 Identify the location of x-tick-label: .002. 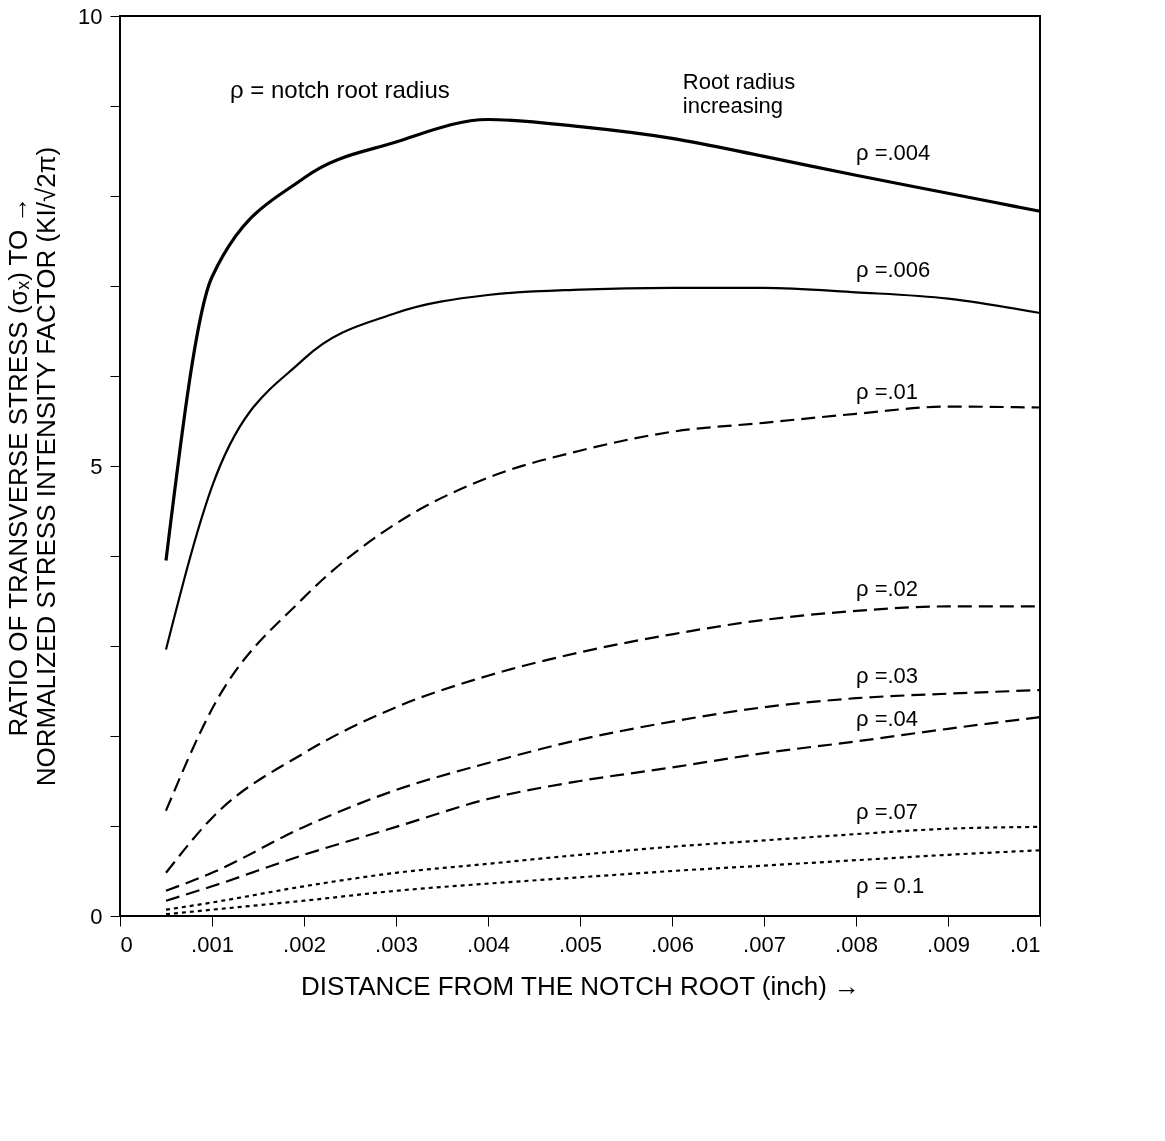
(304, 944).